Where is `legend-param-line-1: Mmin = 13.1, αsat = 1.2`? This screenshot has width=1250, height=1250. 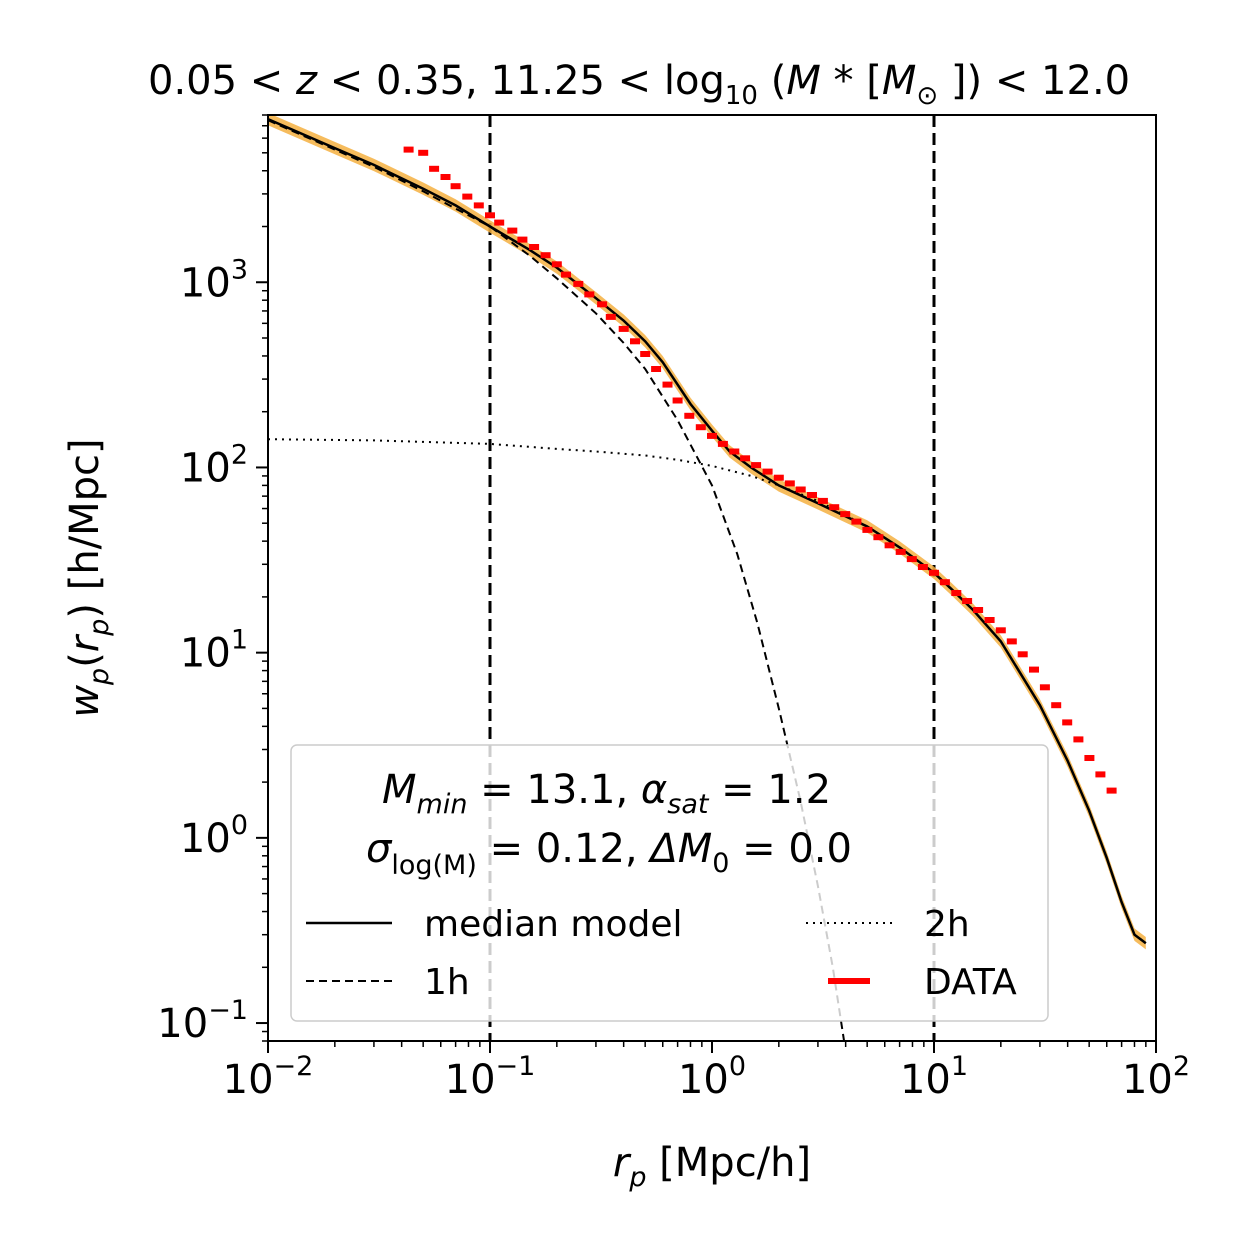 legend-param-line-1: Mmin = 13.1, αsat = 1.2 is located at coordinates (606, 793).